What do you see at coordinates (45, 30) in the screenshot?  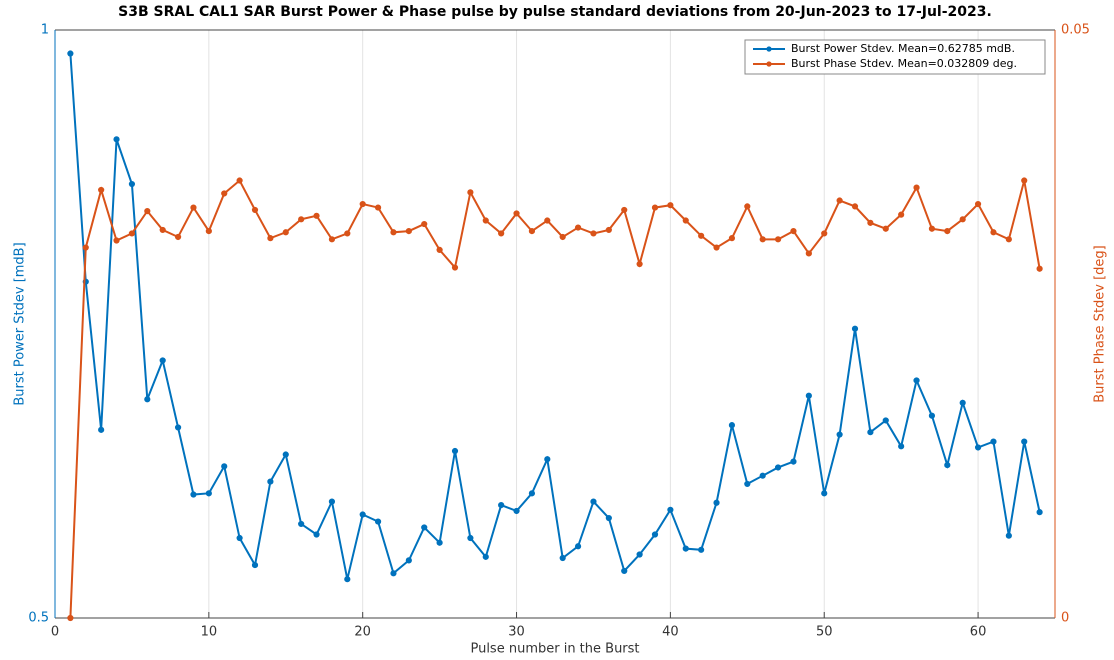 I see `y-tick-label: 1` at bounding box center [45, 30].